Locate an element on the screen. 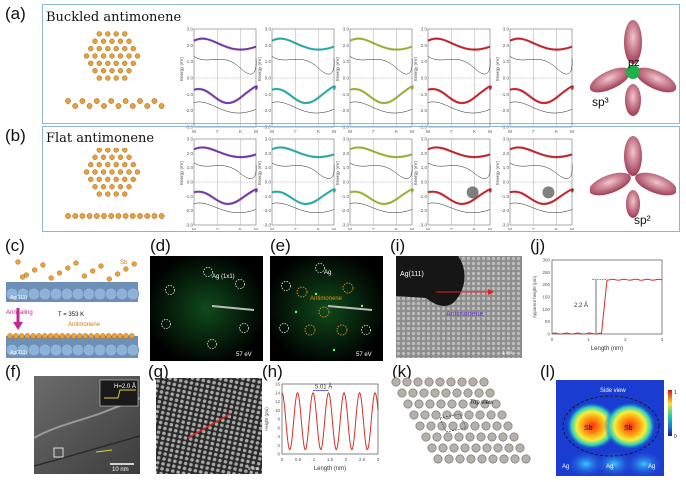  sb-atom-label-2: Sb is located at coordinates (628, 428).